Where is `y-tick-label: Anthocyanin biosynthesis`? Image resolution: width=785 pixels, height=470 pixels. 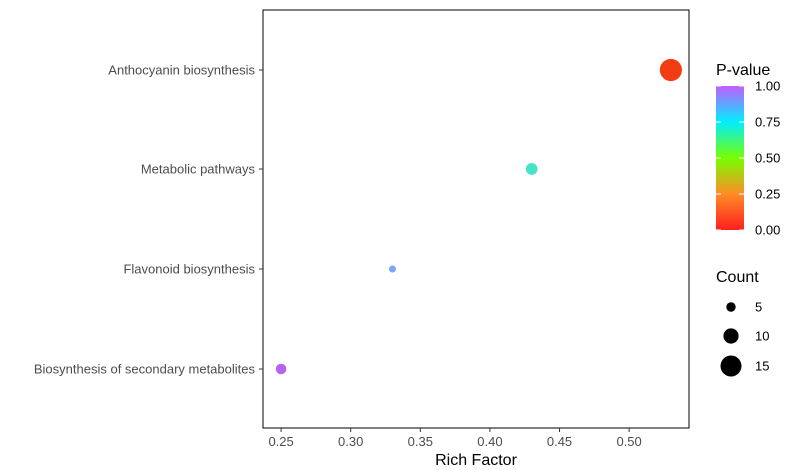 y-tick-label: Anthocyanin biosynthesis is located at coordinates (181, 70).